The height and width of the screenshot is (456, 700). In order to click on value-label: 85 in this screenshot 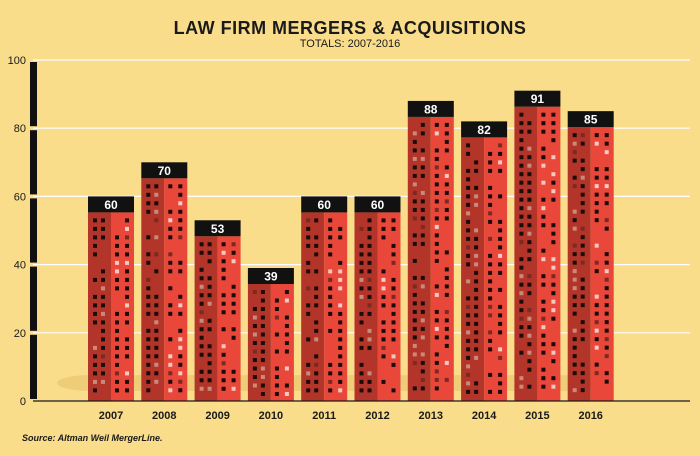, I will do `click(591, 120)`.